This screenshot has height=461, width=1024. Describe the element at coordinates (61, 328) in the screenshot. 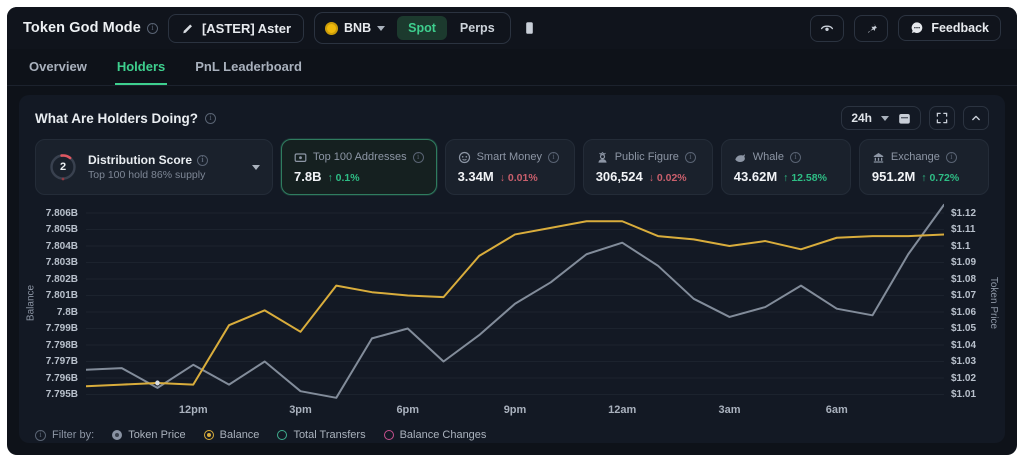

I see `y-axis-tick: 7.799B` at that location.